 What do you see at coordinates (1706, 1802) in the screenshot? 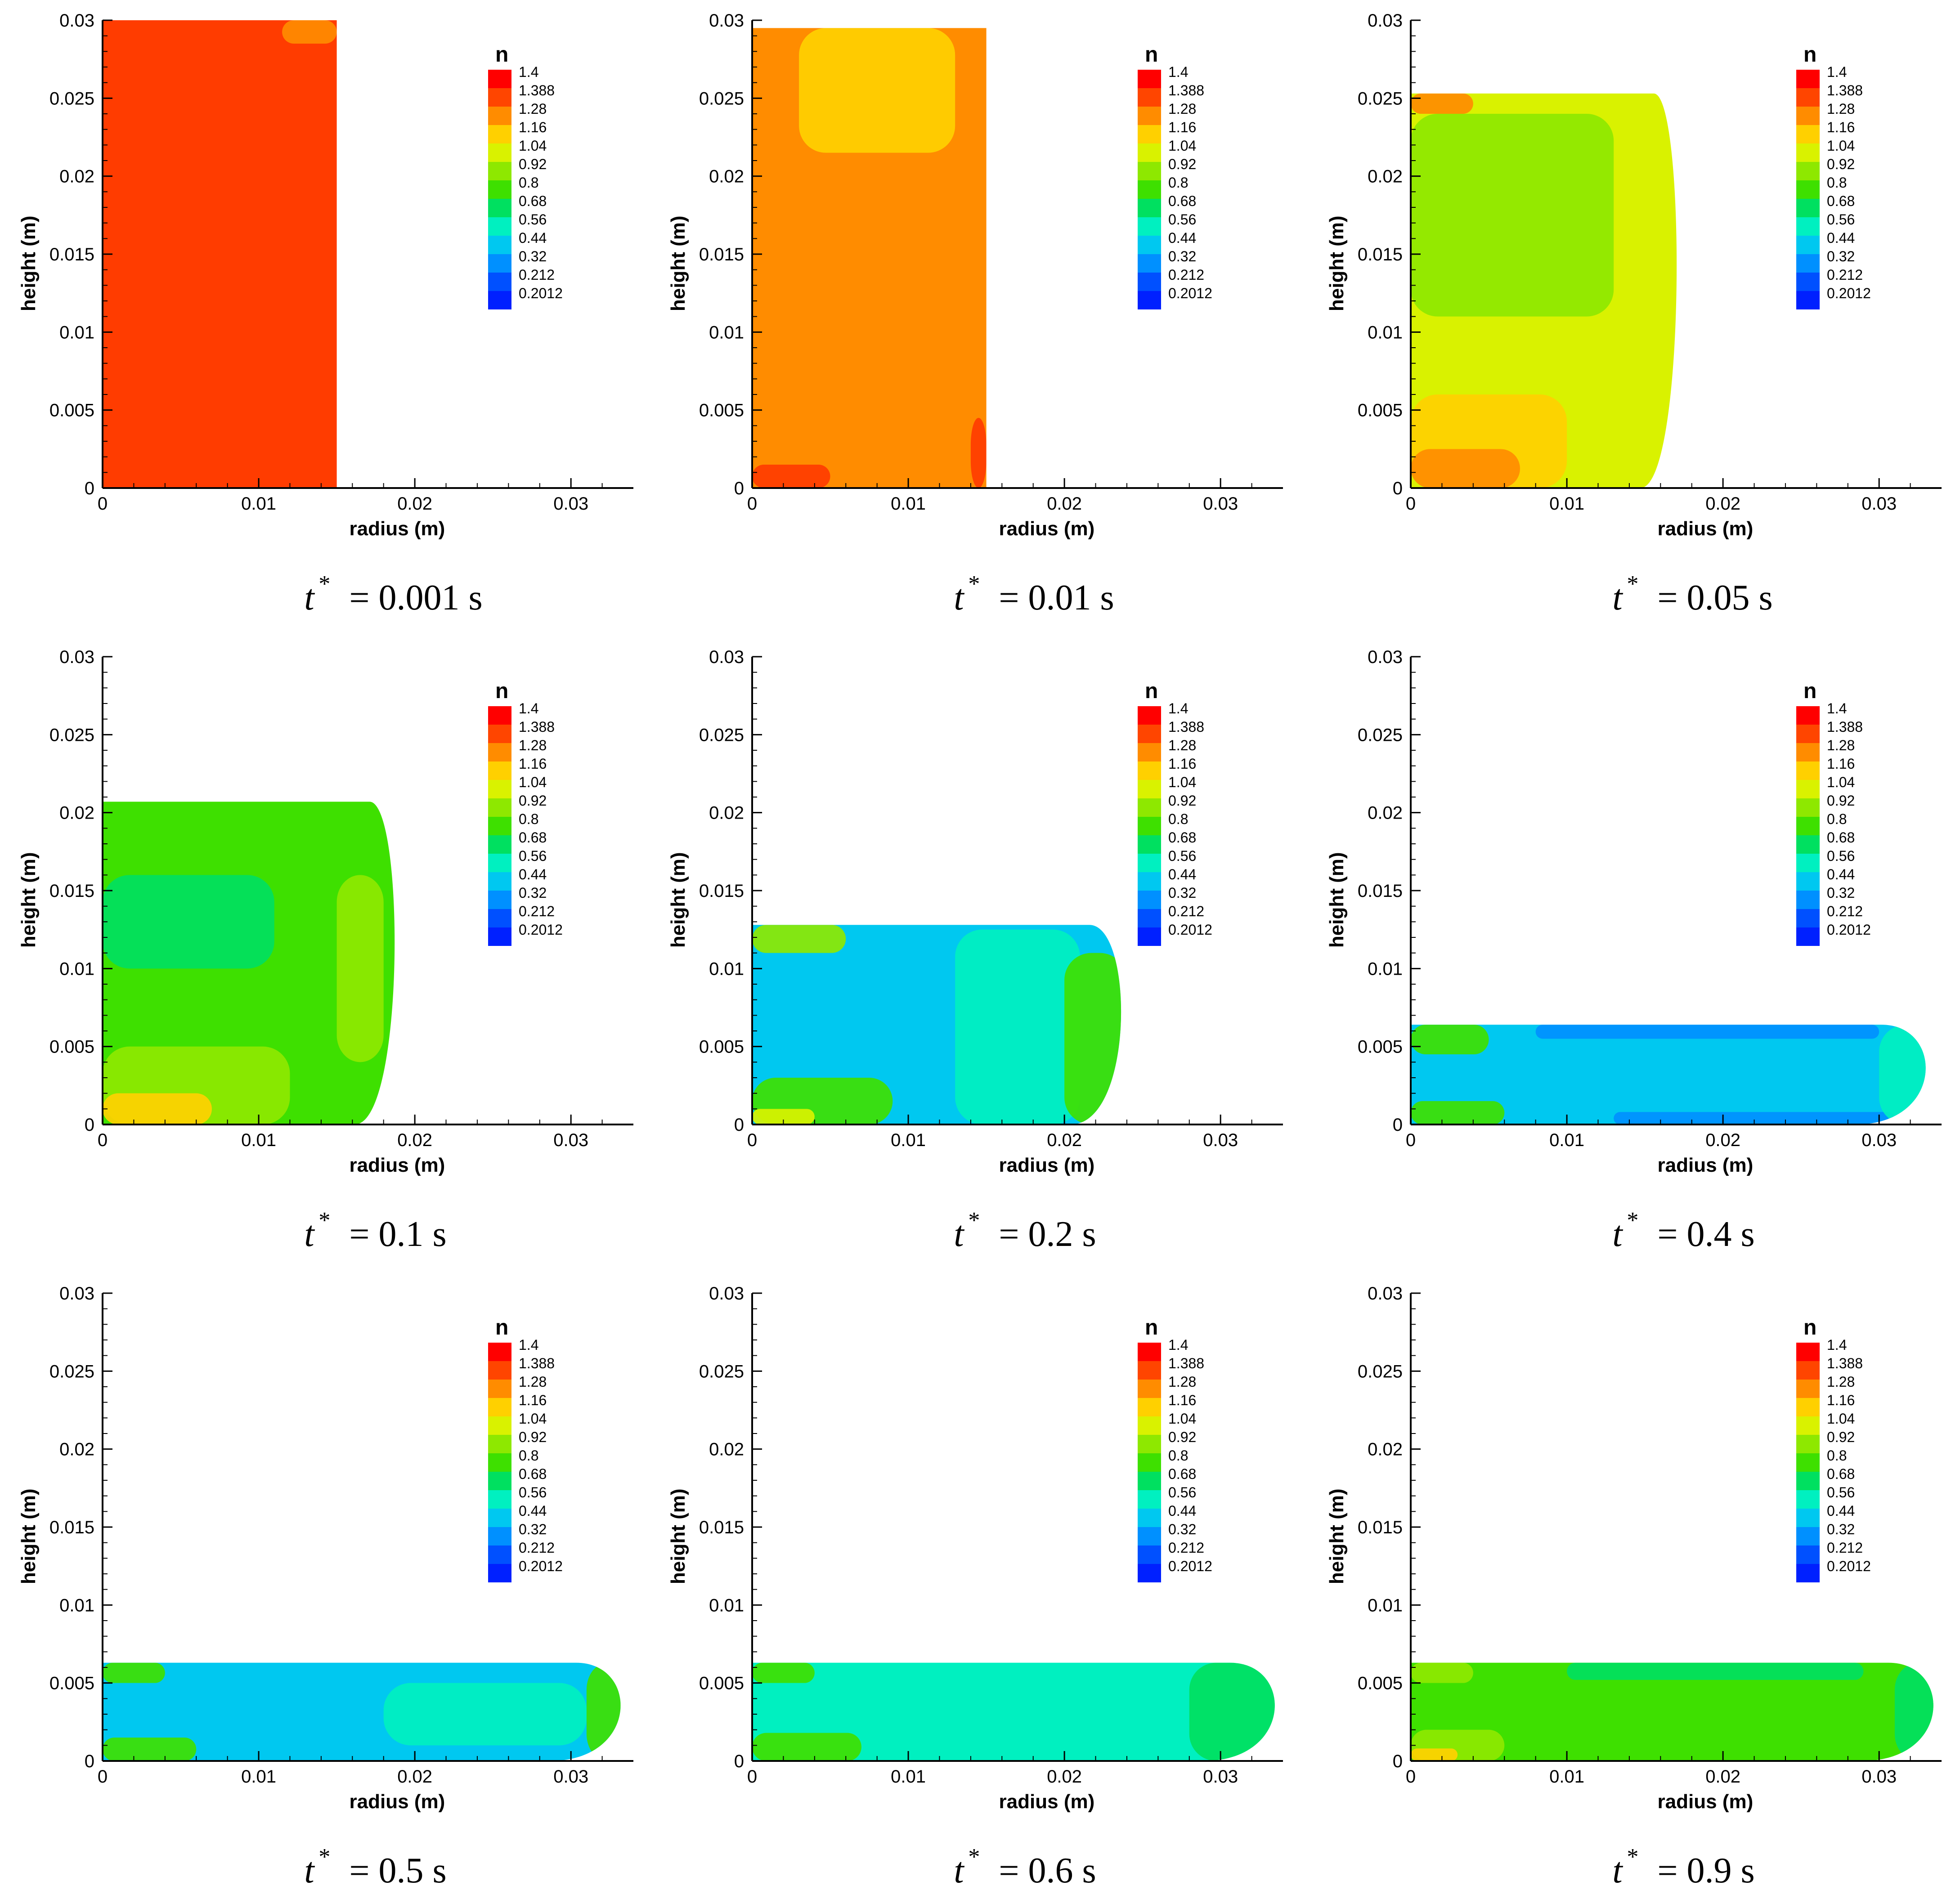
I see `x-axis-title: radius (m)` at bounding box center [1706, 1802].